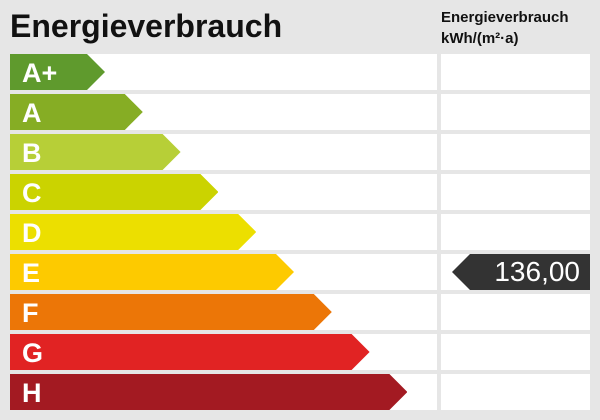 Image resolution: width=600 pixels, height=420 pixels. I want to click on energy-class-row: B, so click(300, 152).